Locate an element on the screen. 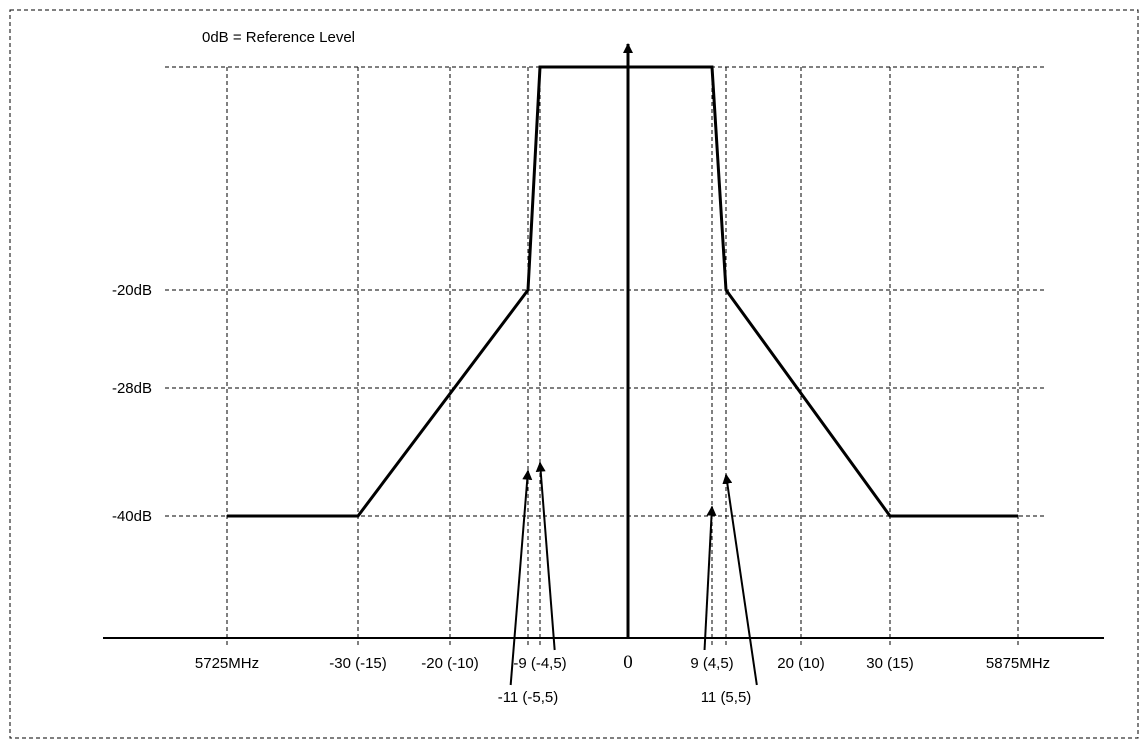  x-tick-label: 30 (15) is located at coordinates (890, 663).